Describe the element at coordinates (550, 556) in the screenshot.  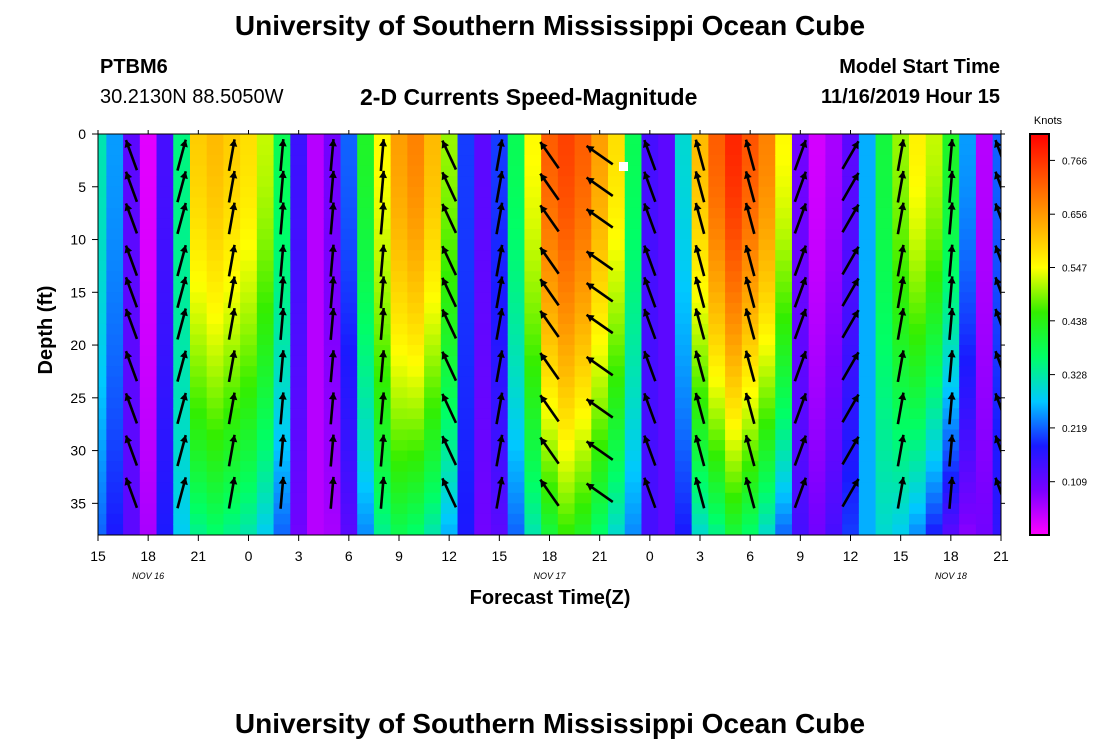
I see `x-tick-label: 18` at that location.